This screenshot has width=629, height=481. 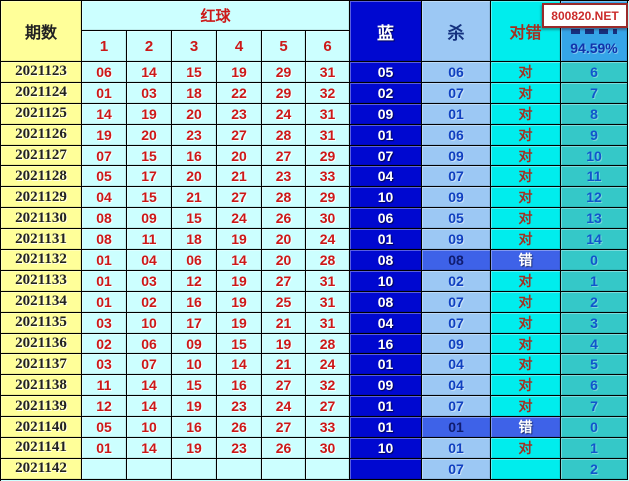 What do you see at coordinates (41, 72) in the screenshot?
I see `period-cell: 2021123` at bounding box center [41, 72].